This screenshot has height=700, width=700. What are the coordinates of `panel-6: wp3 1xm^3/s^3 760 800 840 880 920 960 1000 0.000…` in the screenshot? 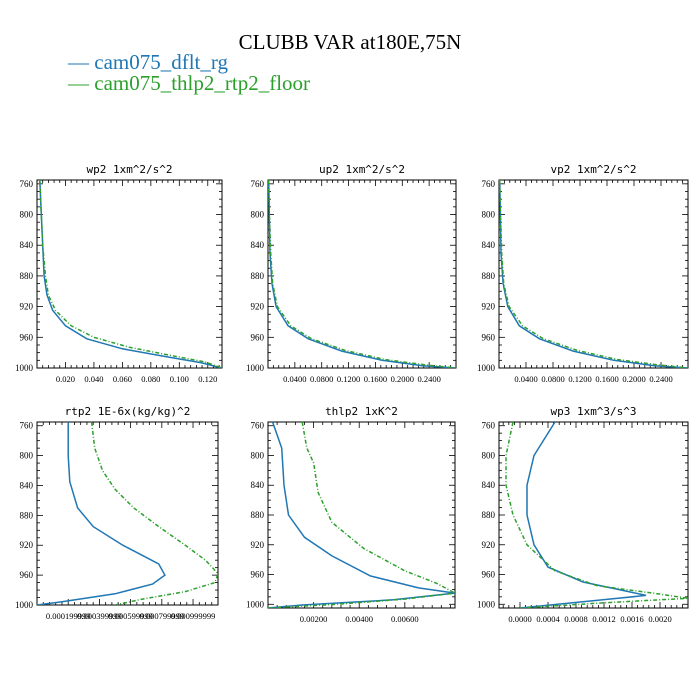 It's located at (583, 514).